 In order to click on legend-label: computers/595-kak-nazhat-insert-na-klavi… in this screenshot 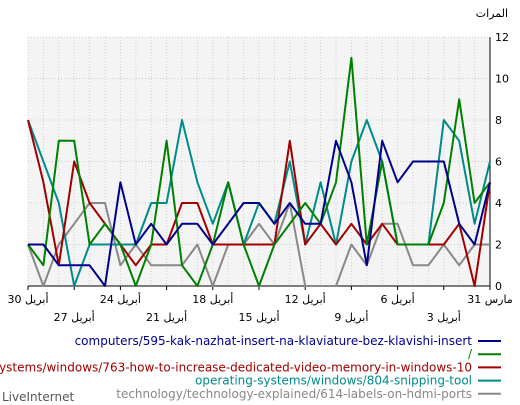, I will do `click(274, 341)`.